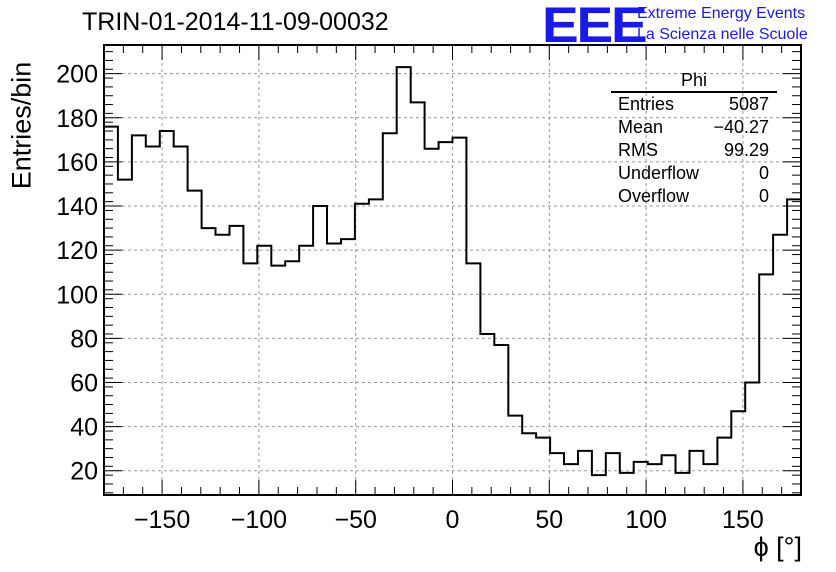  What do you see at coordinates (84, 472) in the screenshot?
I see `y-tick-label: 20` at bounding box center [84, 472].